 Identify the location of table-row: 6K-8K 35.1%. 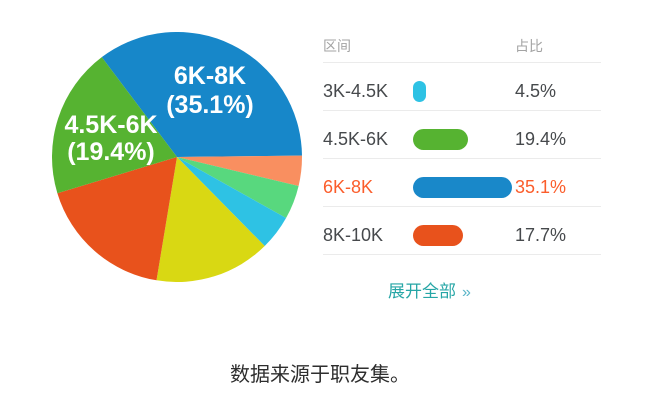
(462, 183).